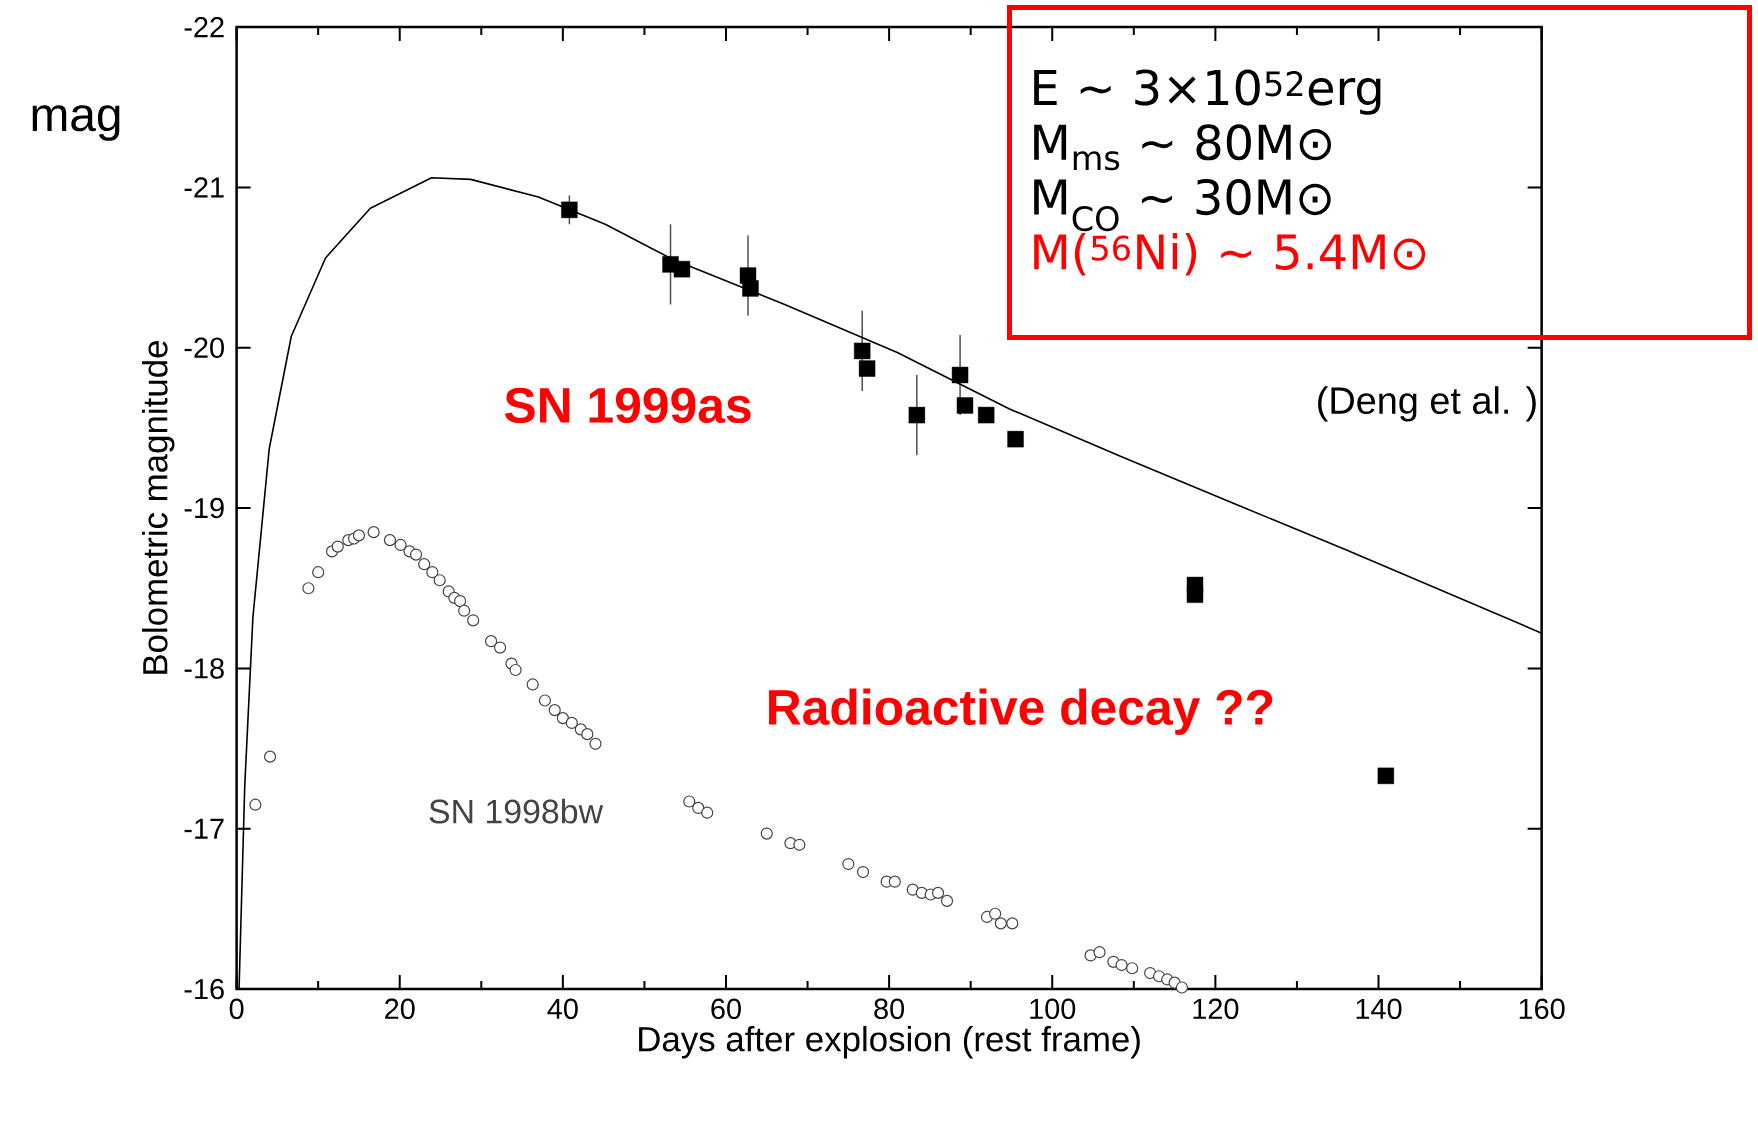 The height and width of the screenshot is (1127, 1758). I want to click on x-tick-label: 40, so click(562, 1009).